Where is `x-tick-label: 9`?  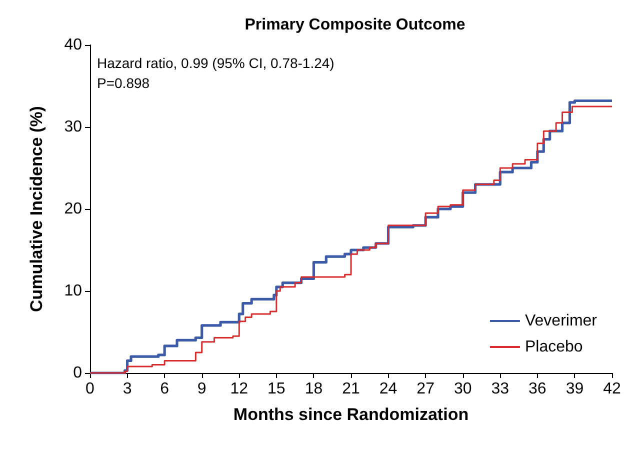 x-tick-label: 9 is located at coordinates (201, 389).